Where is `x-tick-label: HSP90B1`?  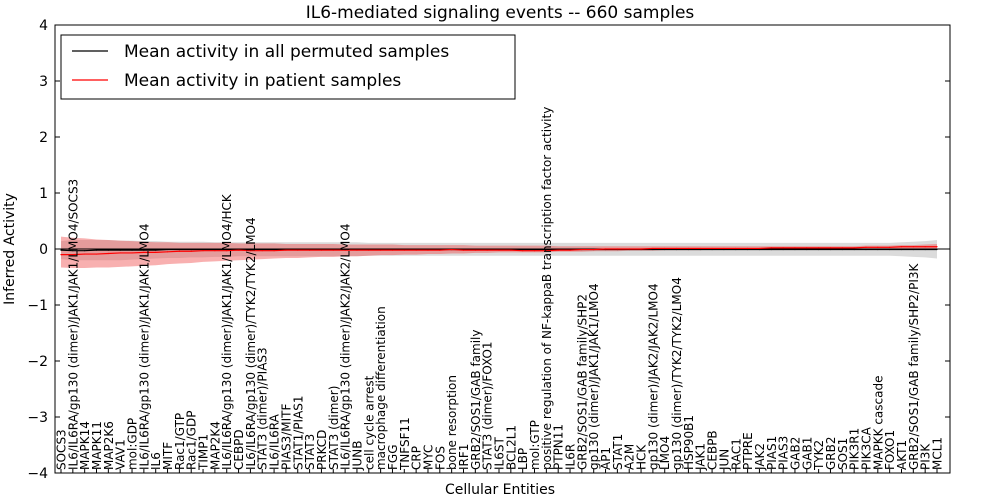 x-tick-label: HSP90B1 is located at coordinates (689, 442).